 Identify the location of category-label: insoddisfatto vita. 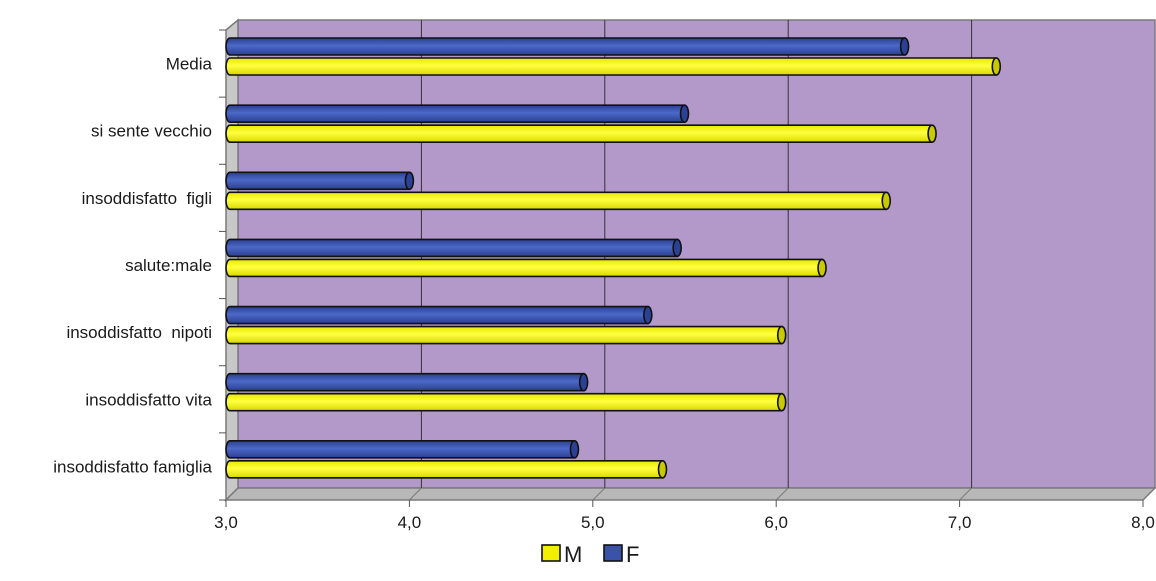
(148, 399).